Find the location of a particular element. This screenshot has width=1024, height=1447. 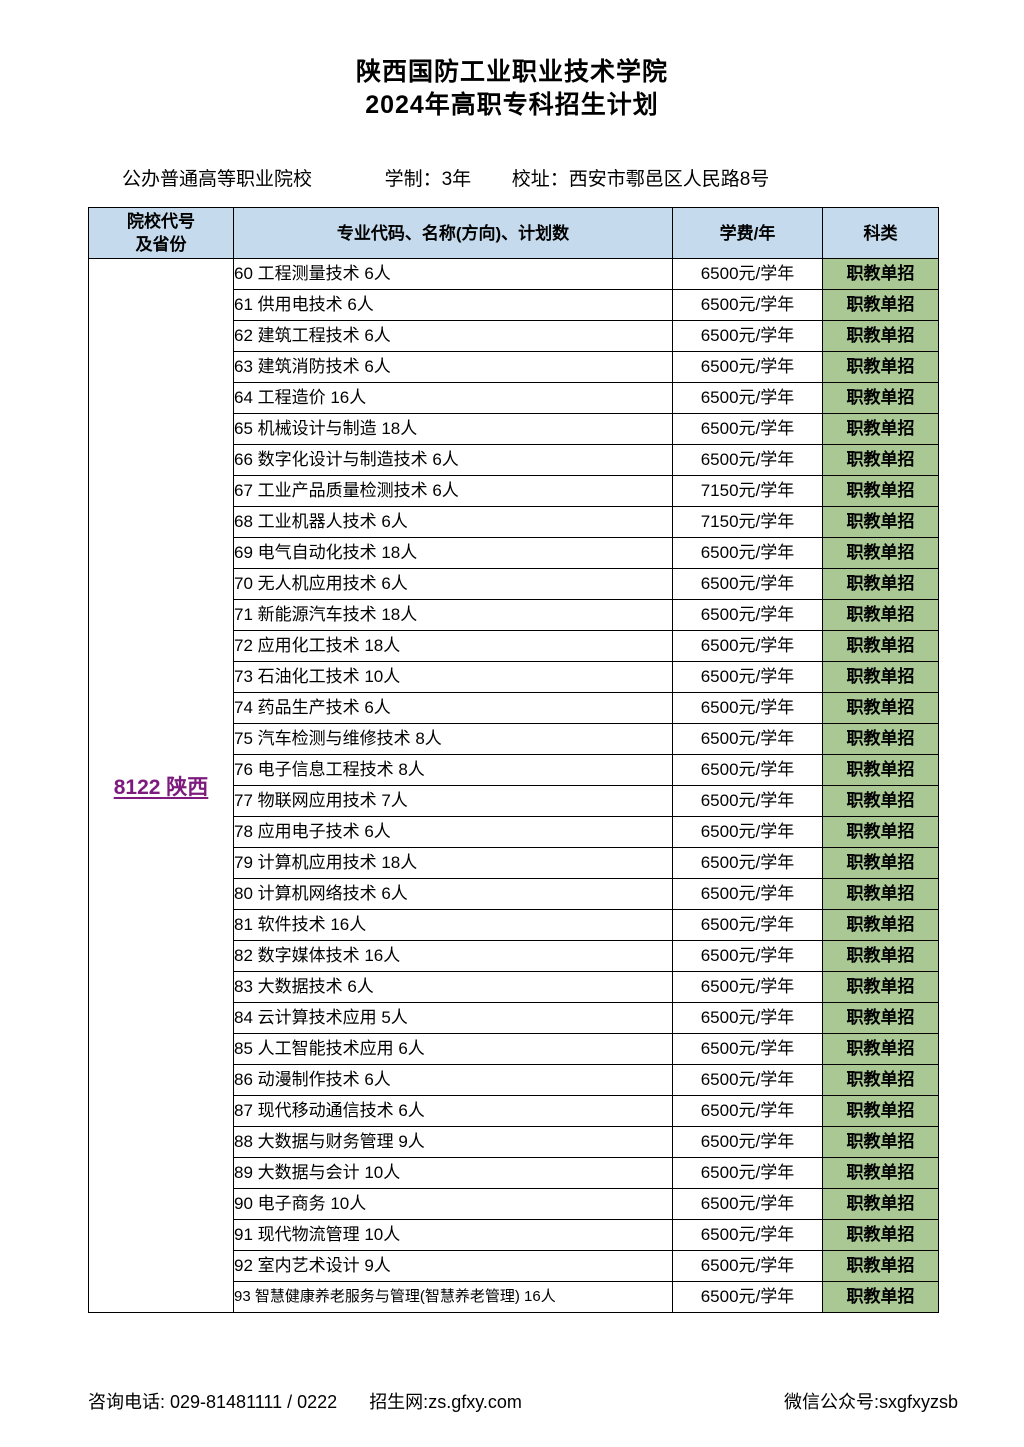

major-cell: 80 计算机网络技术 6人 is located at coordinates (453, 894).